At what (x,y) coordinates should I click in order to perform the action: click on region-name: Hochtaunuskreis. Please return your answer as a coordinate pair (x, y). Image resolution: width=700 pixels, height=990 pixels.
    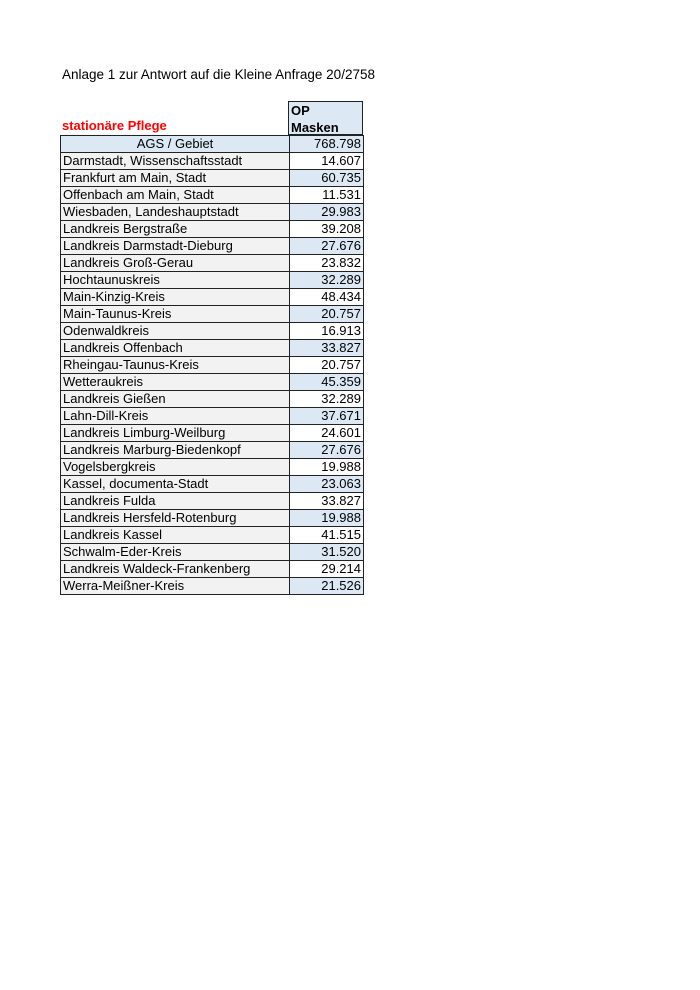
    Looking at the image, I should click on (175, 280).